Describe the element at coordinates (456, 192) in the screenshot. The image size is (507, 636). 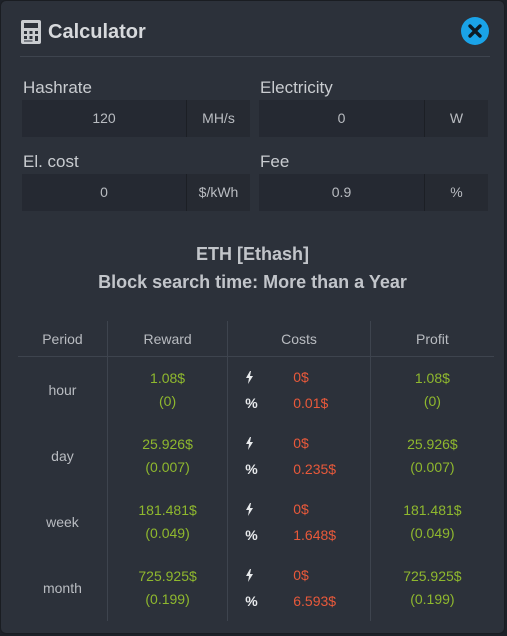
I see `fee-unit: %` at that location.